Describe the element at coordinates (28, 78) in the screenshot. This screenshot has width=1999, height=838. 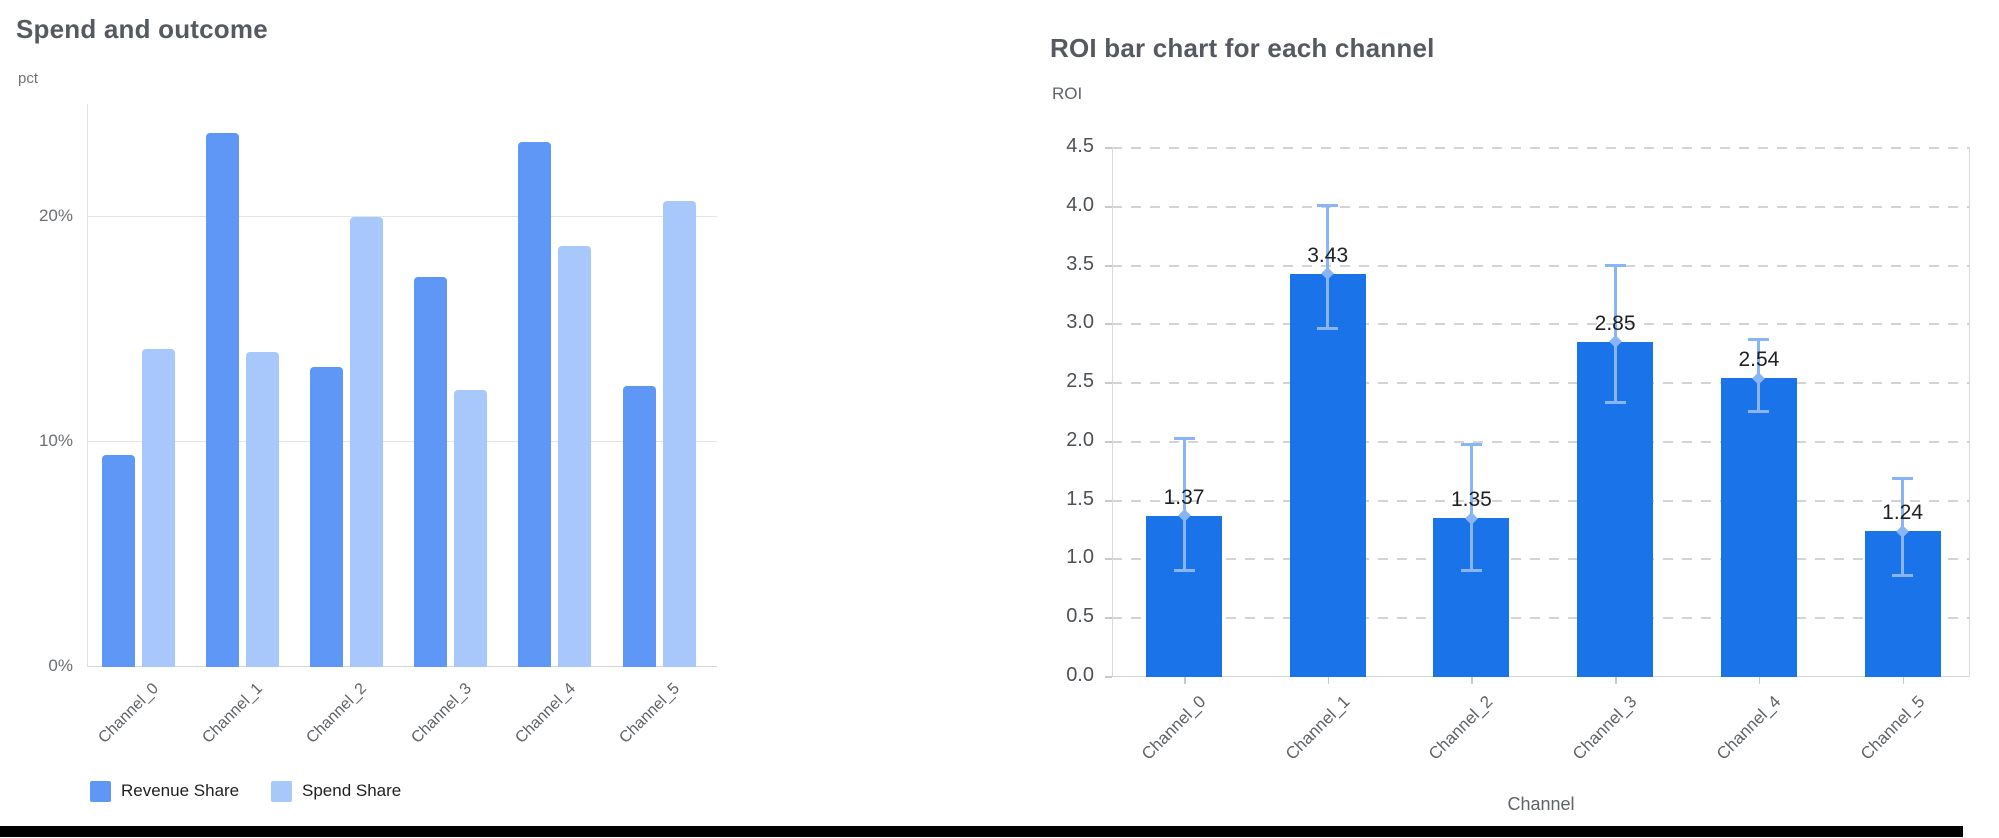
I see `left-y-axis-unit-label: pct` at that location.